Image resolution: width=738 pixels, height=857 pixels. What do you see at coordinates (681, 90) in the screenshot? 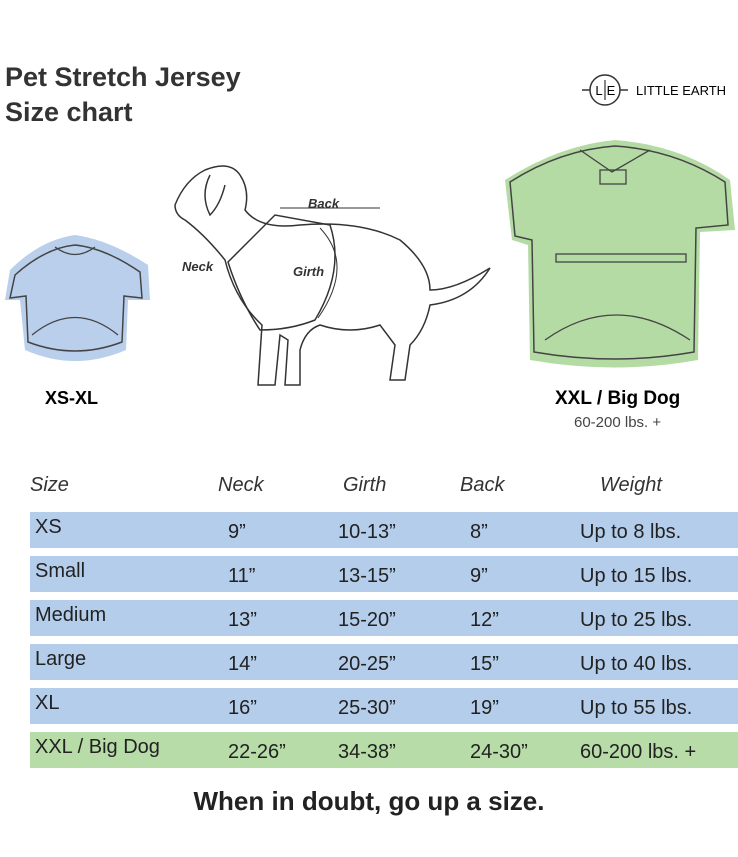
I see `logo-name: LITTLE EARTH` at bounding box center [681, 90].